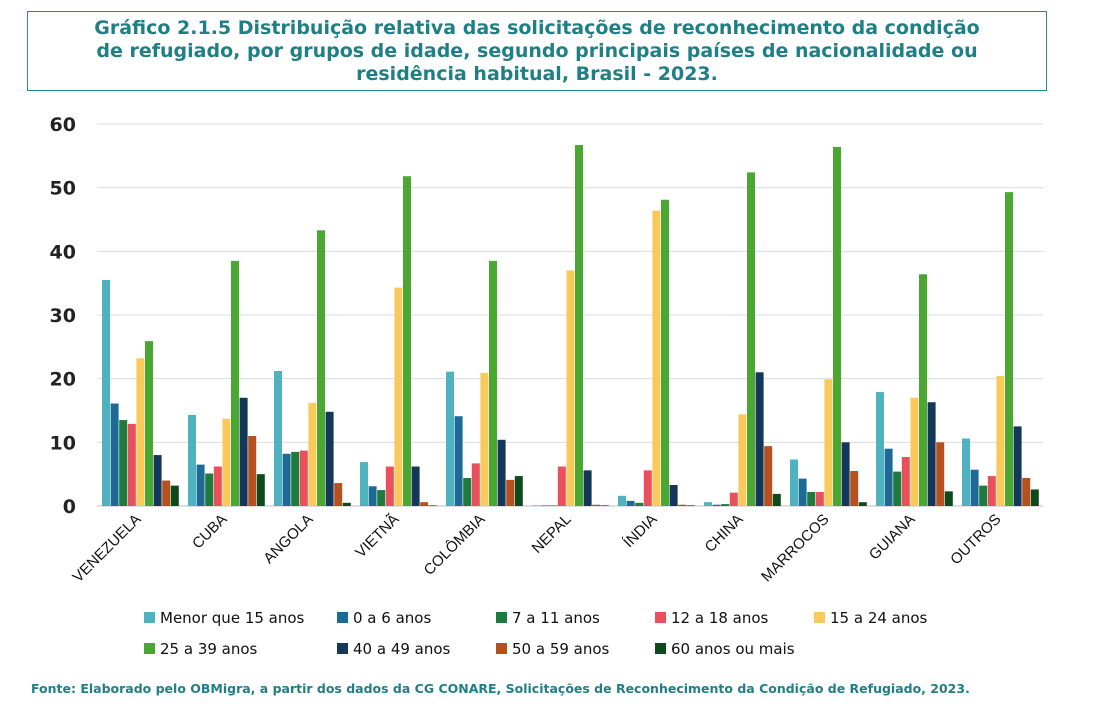 The image size is (1102, 706). I want to click on legend-swatch-menor-que-15-anos, so click(149, 617).